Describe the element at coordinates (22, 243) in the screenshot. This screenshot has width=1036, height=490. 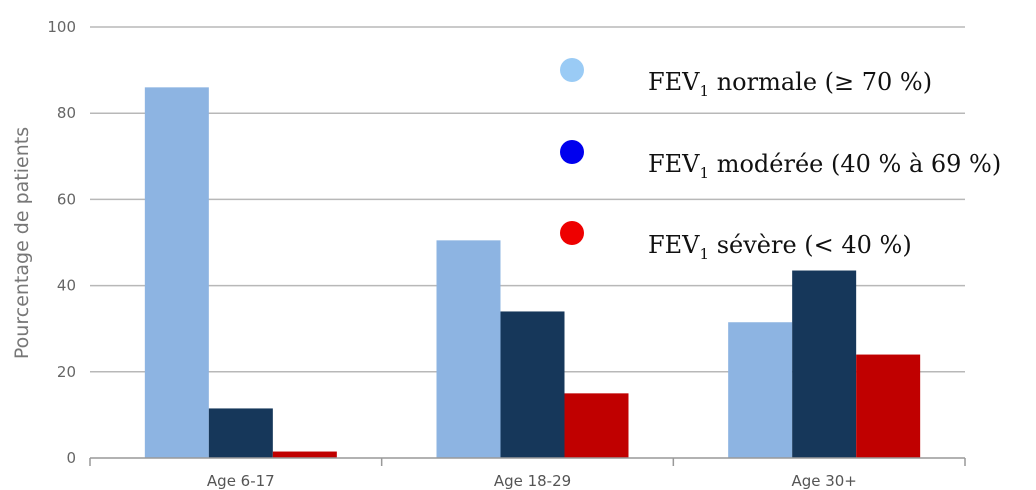
I see `y-axis-label: Pourcentage de patients` at that location.